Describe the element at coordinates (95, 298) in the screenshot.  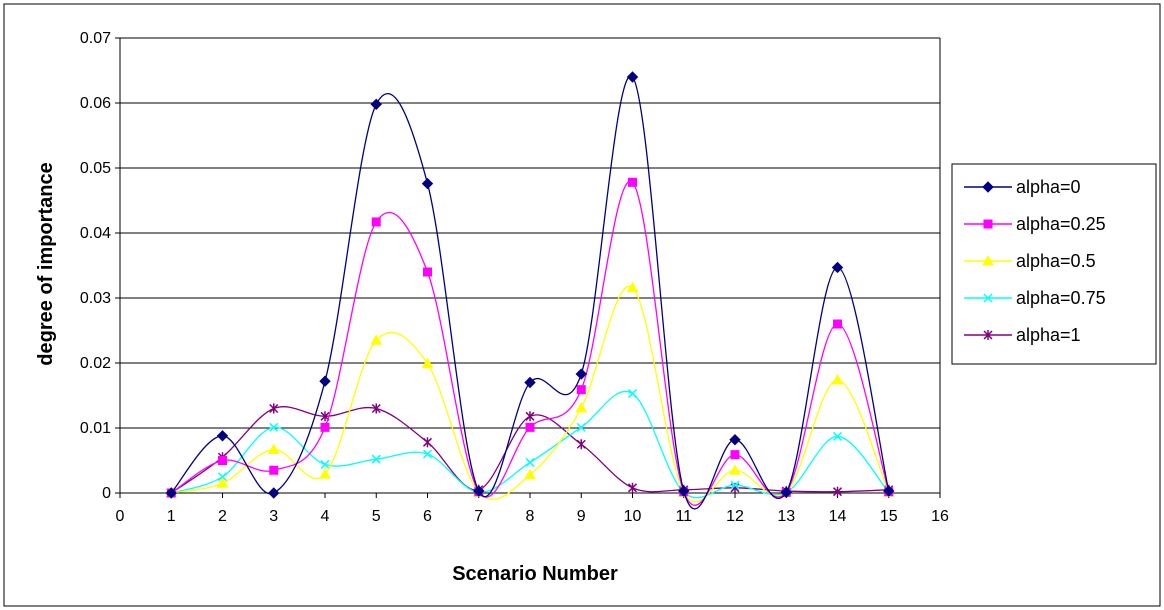
I see `y-tick-label: 0.03` at that location.